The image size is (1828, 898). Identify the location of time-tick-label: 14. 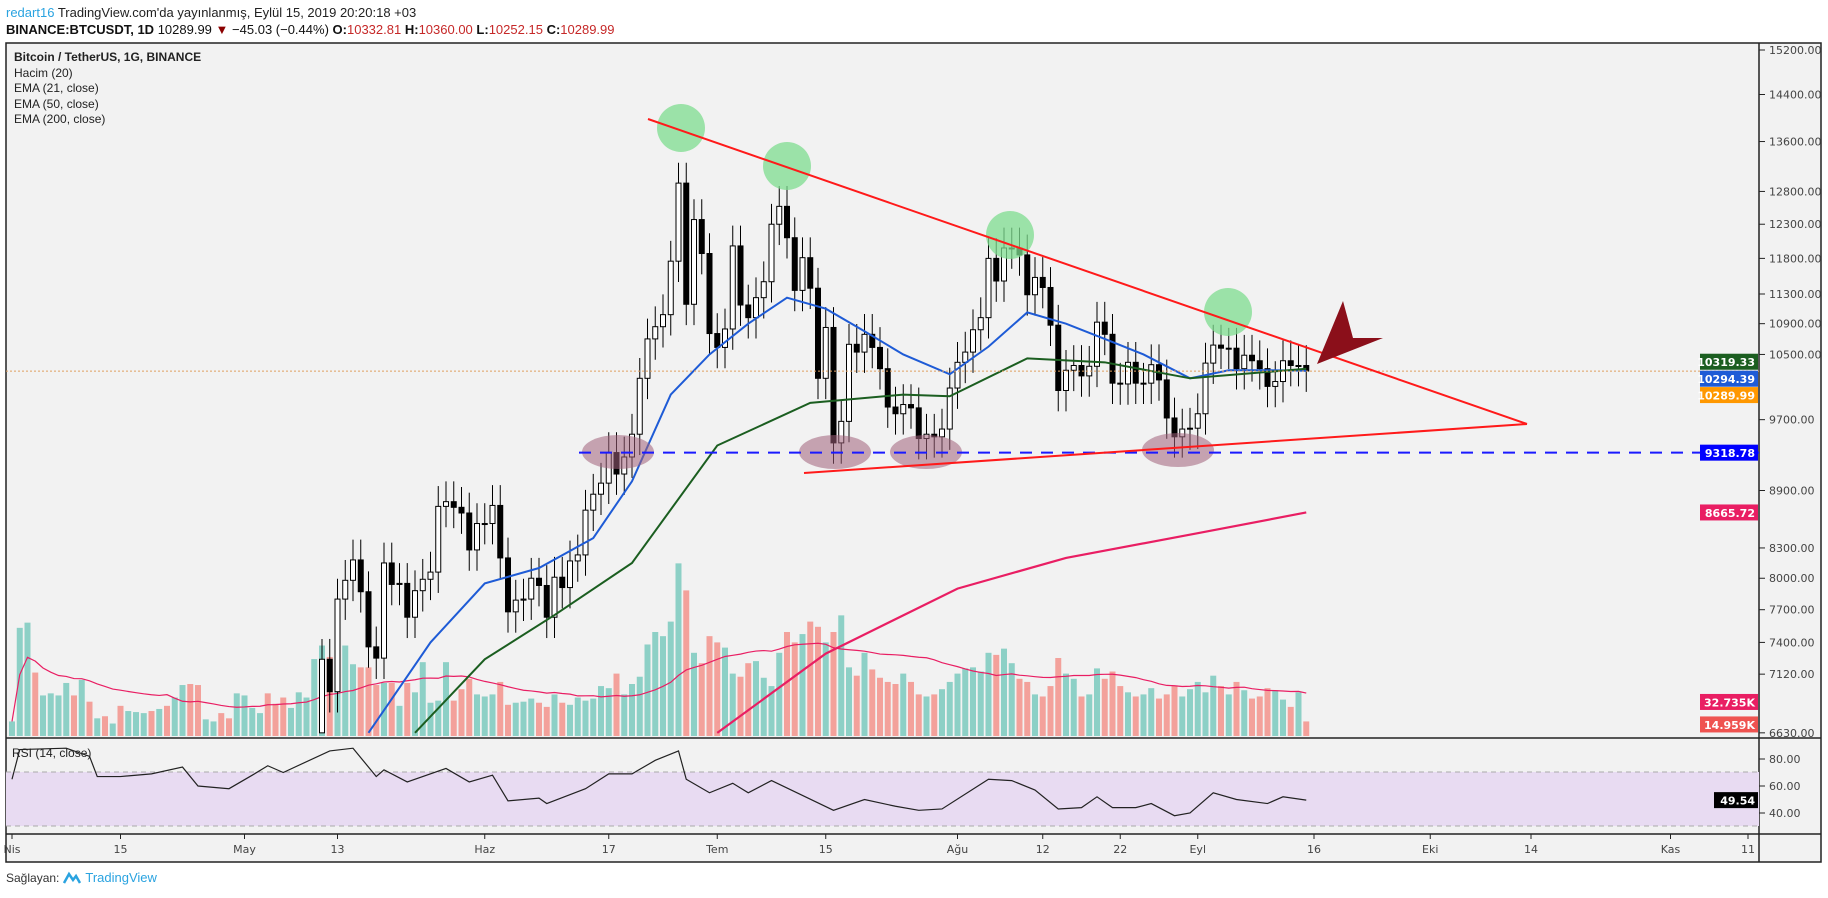
(1531, 849).